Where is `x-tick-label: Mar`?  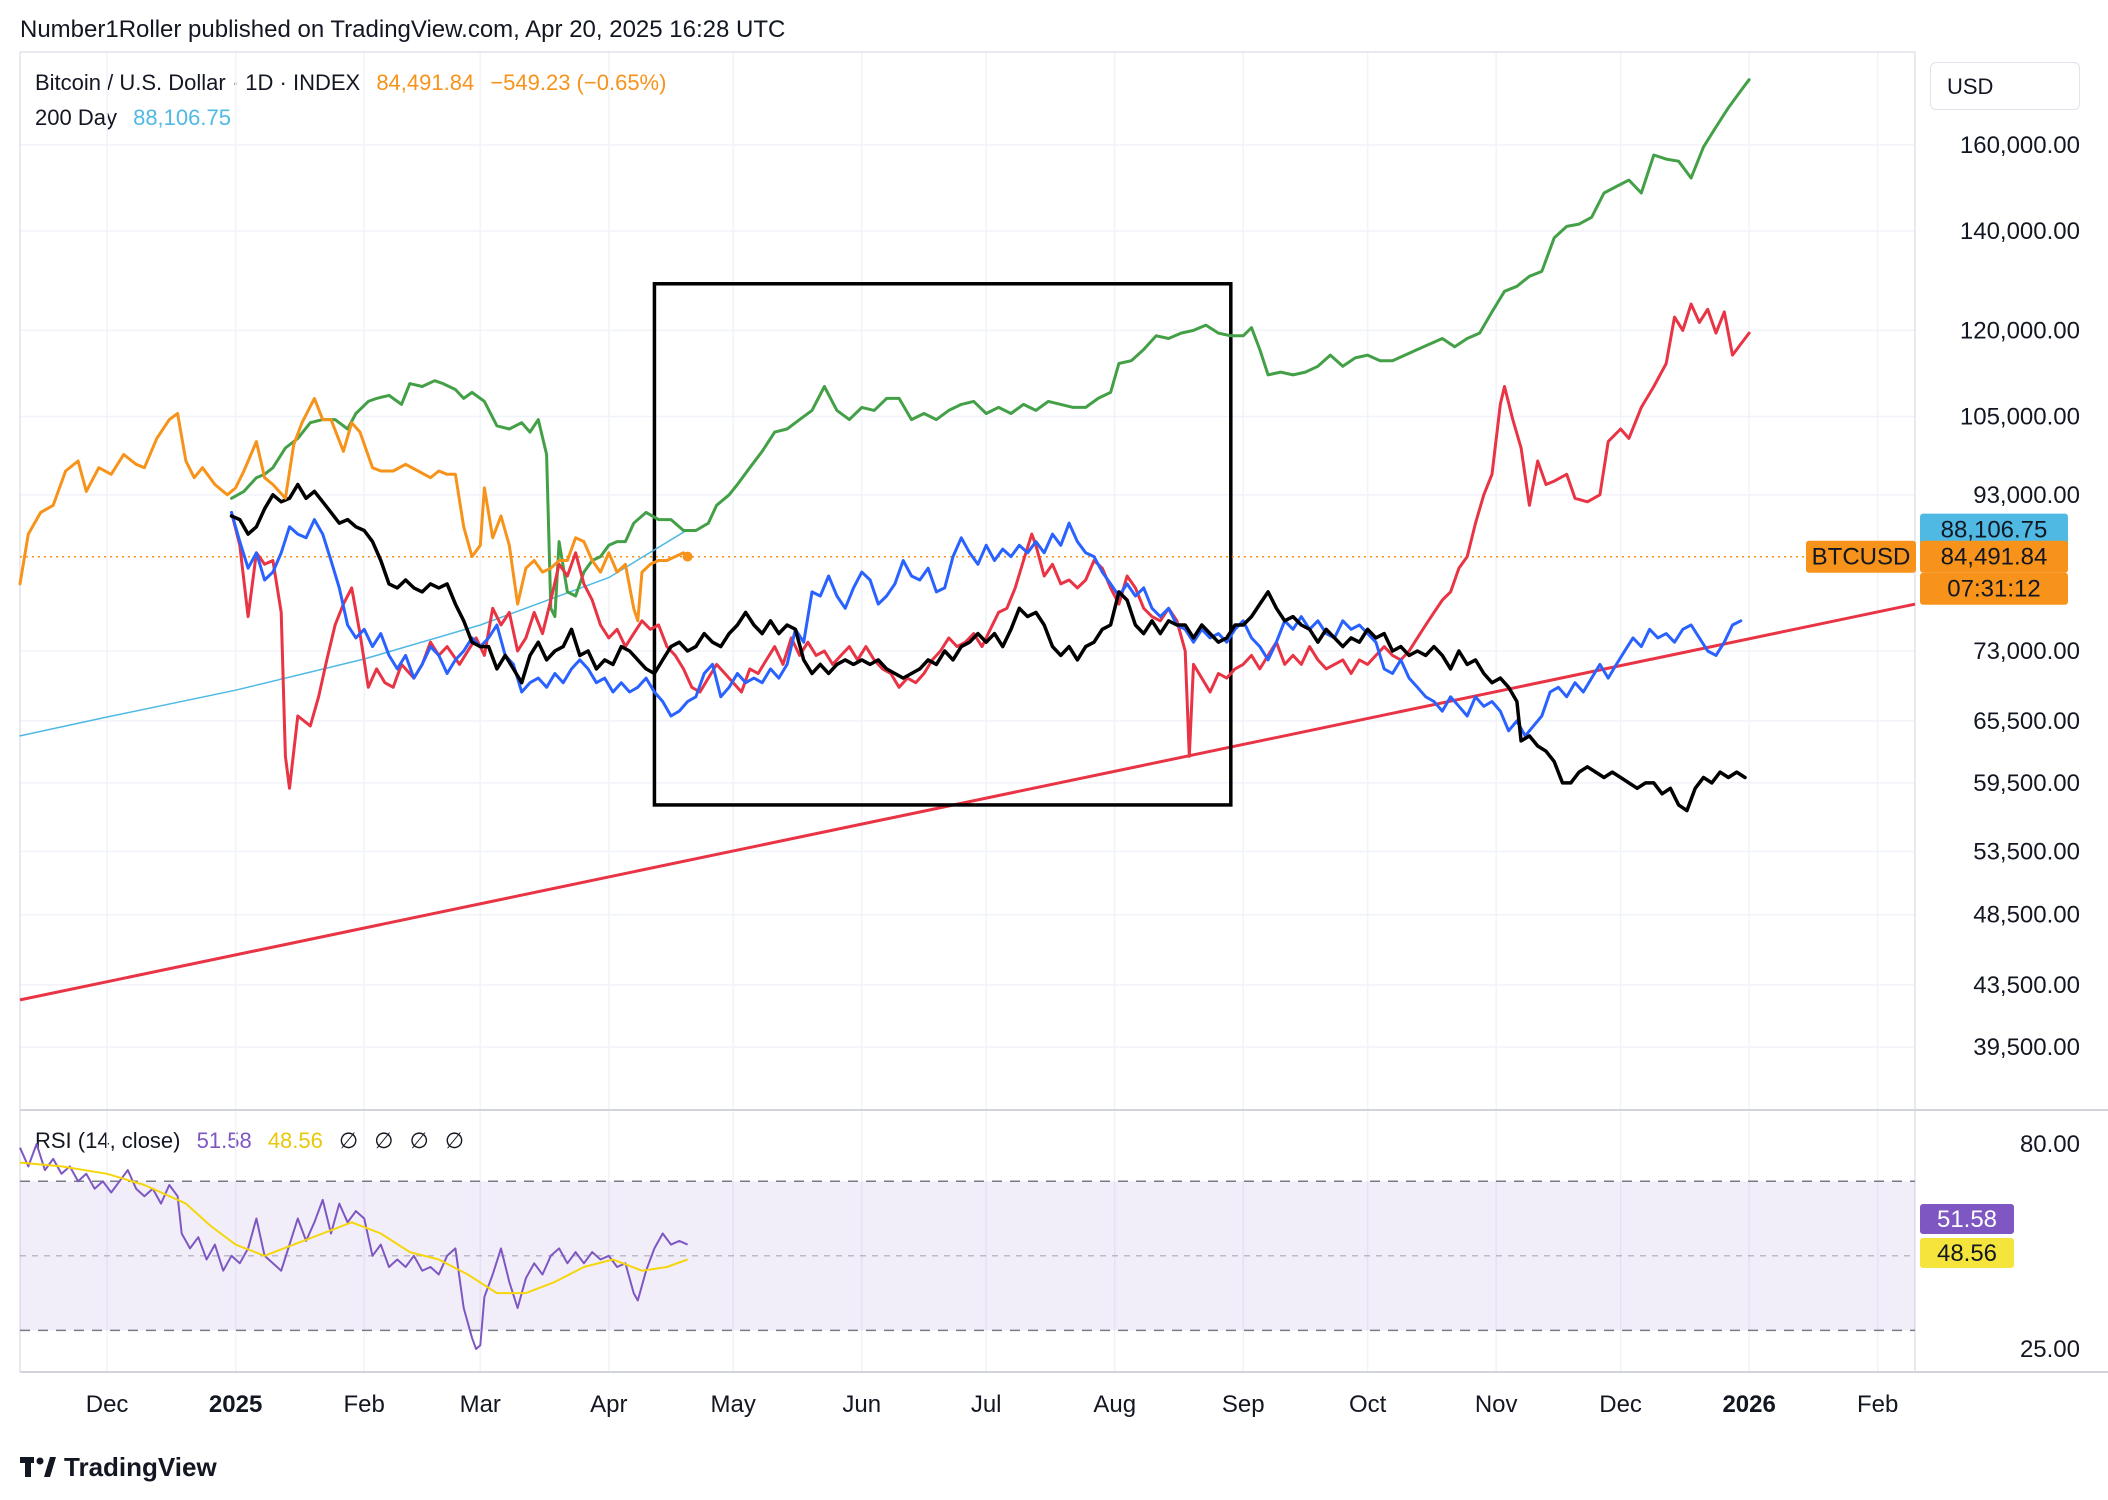
x-tick-label: Mar is located at coordinates (480, 1404).